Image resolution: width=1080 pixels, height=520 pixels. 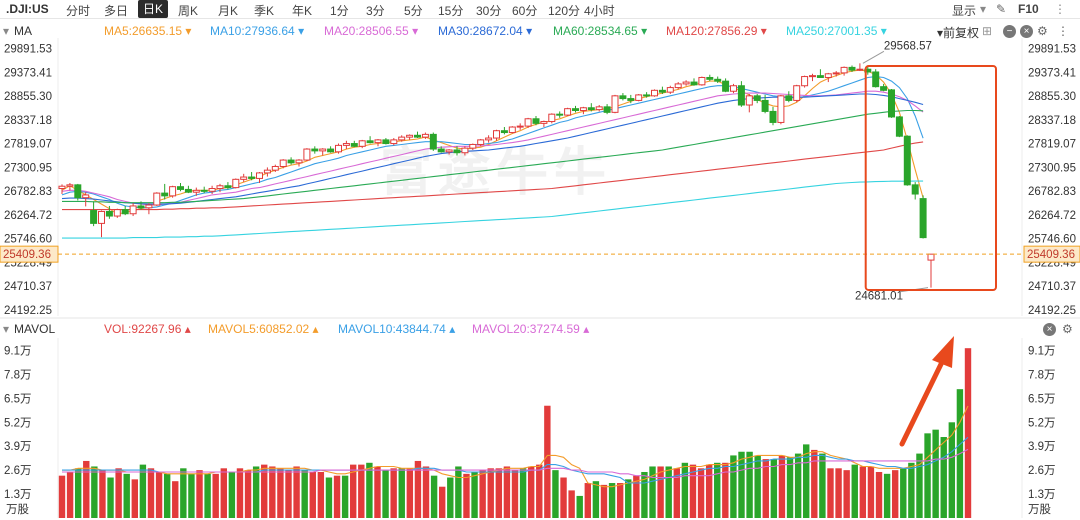 What do you see at coordinates (964, 11) in the screenshot?
I see `display-menu: 显示` at bounding box center [964, 11].